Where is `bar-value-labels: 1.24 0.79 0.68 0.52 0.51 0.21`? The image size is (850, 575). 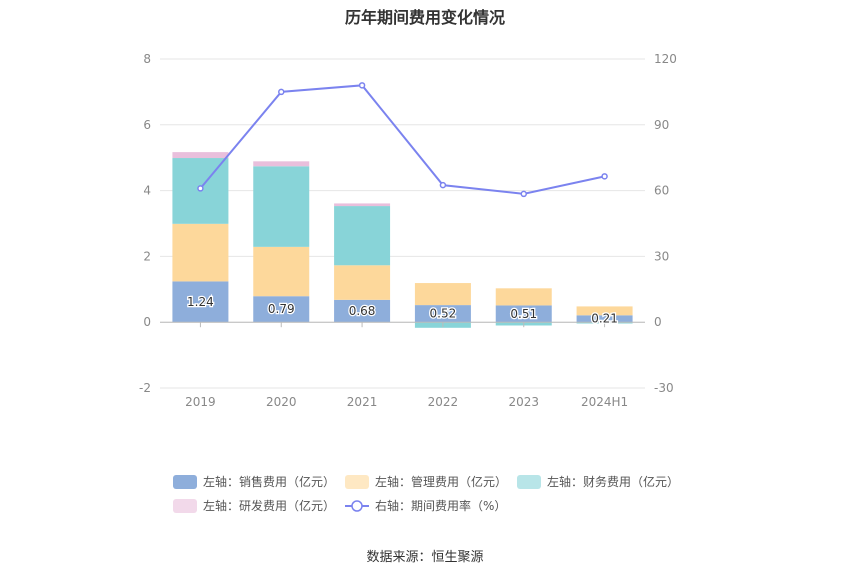 bar-value-labels: 1.24 0.79 0.68 0.52 0.51 0.21 is located at coordinates (402, 310).